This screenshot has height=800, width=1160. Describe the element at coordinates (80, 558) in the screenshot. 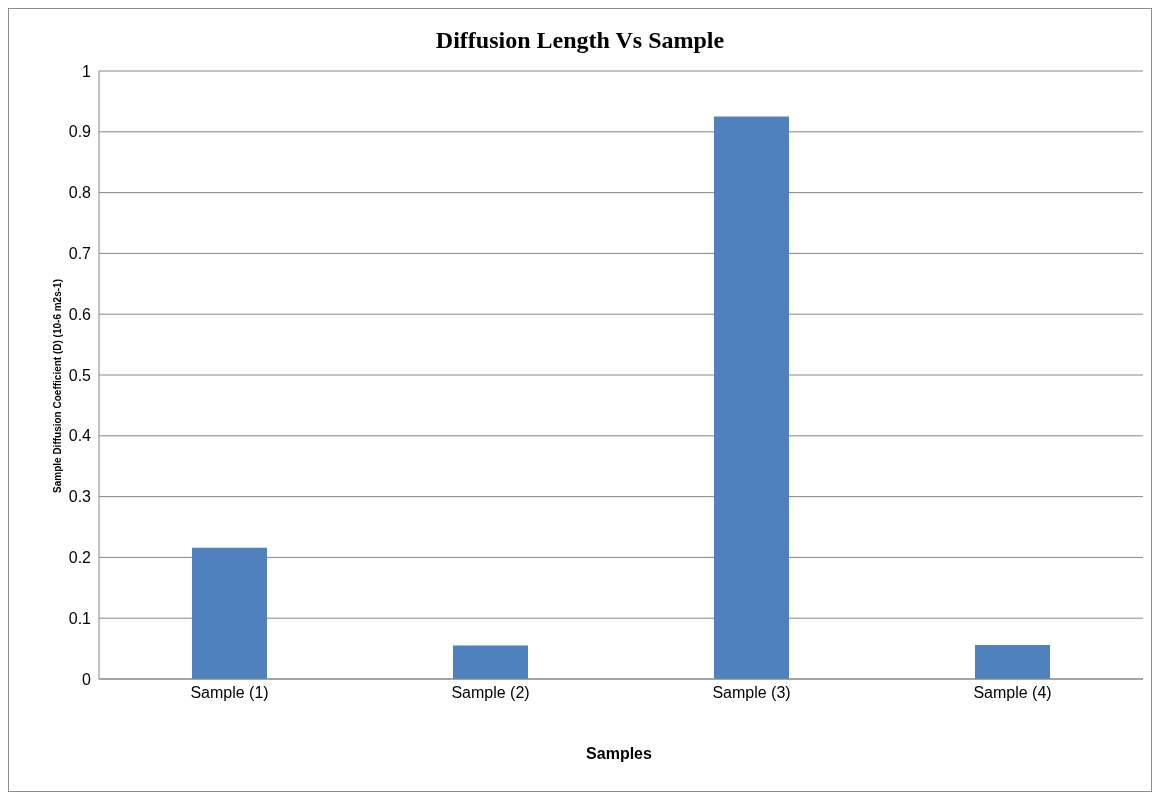

I see `y-tick-label: 0.2` at that location.